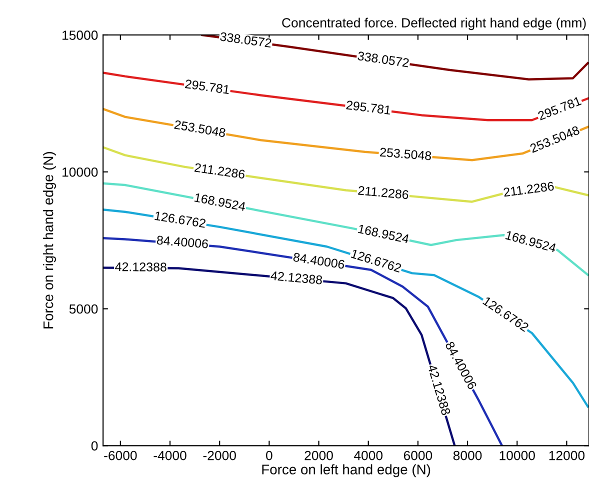 This screenshot has width=589, height=486. I want to click on x-tick-label: -4000, so click(170, 455).